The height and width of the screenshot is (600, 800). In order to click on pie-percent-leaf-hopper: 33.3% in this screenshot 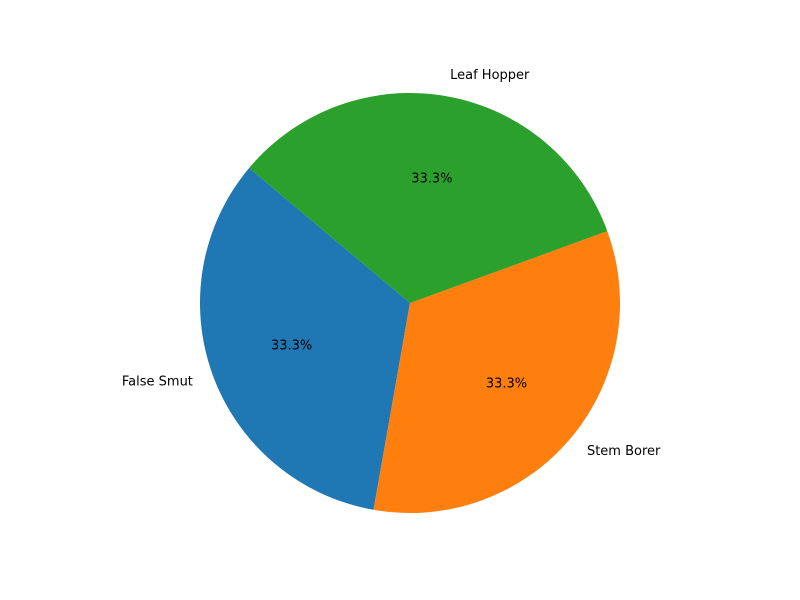, I will do `click(431, 178)`.